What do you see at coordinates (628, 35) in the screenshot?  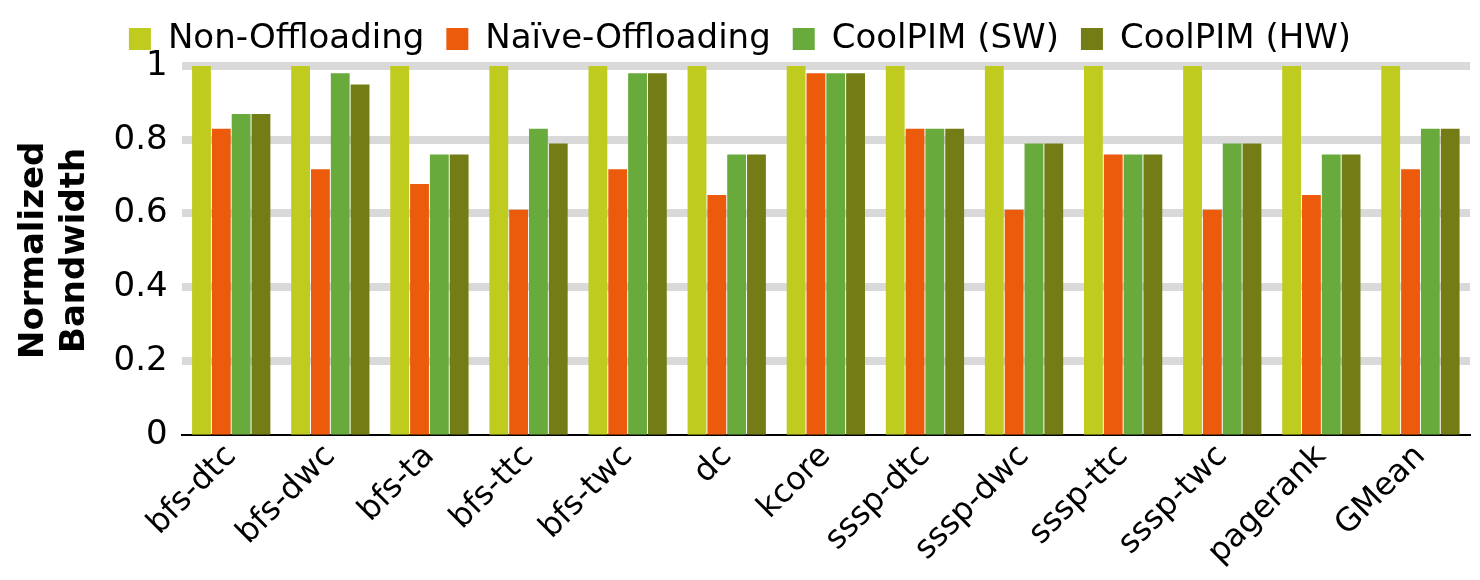 I see `legend-label: Naïve-Offloading` at bounding box center [628, 35].